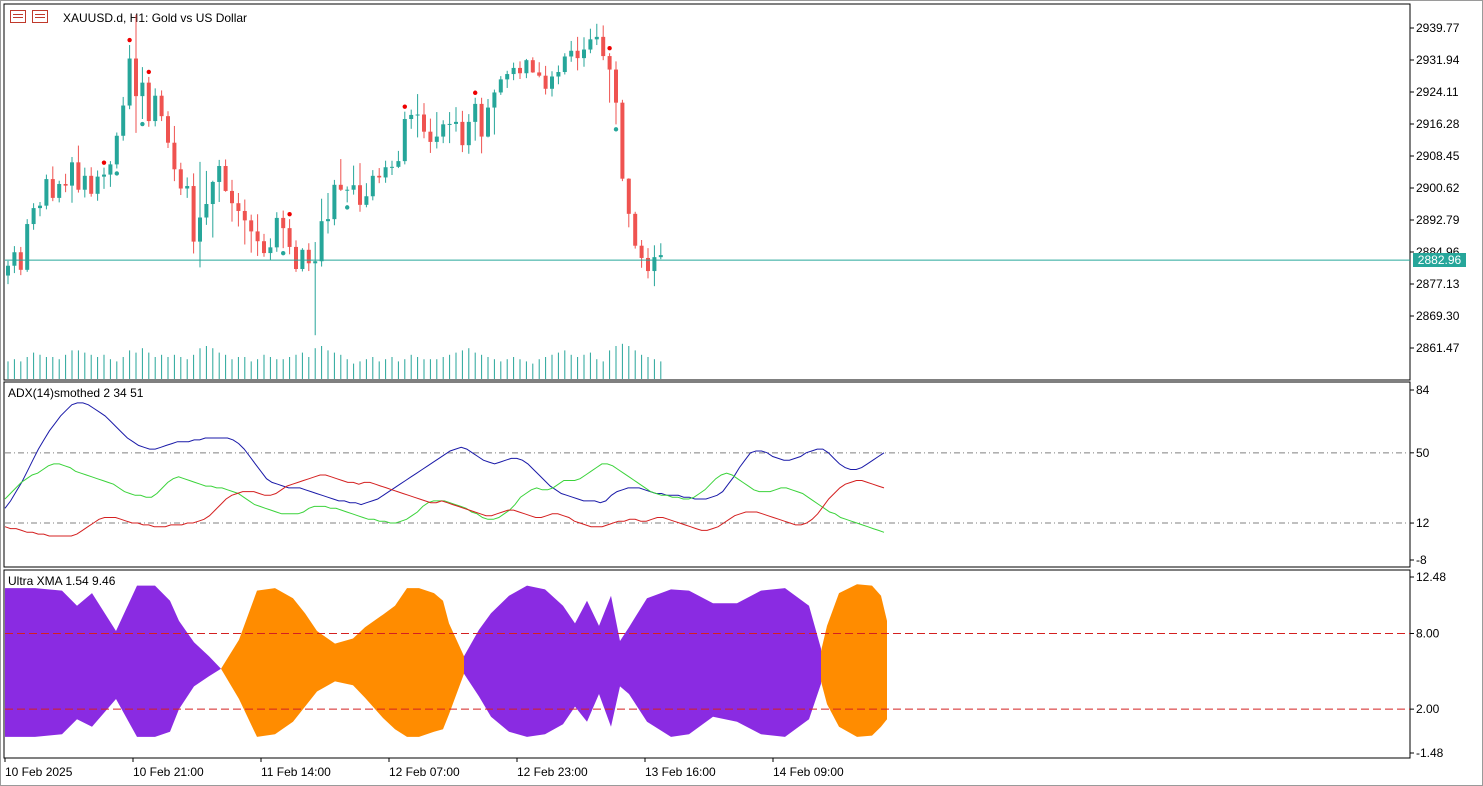 The height and width of the screenshot is (786, 1483). Describe the element at coordinates (29, 16) in the screenshot. I see `chart-toolbar` at that location.